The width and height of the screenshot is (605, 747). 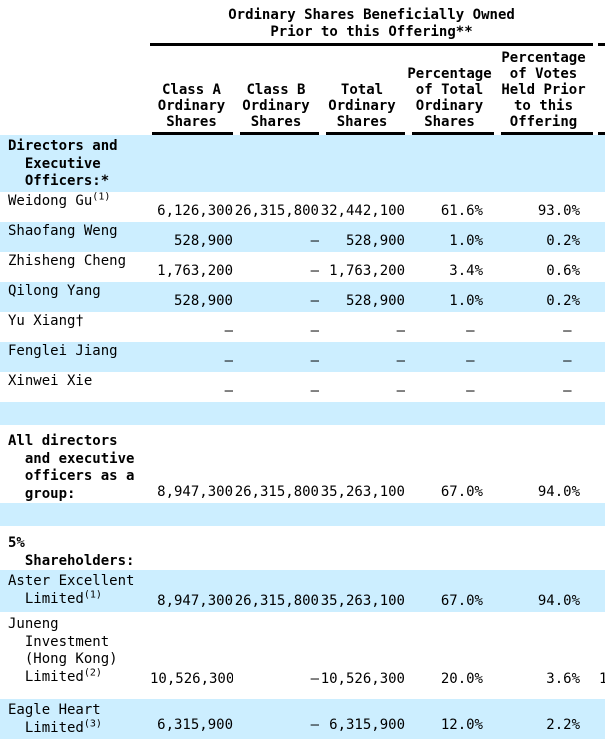 What do you see at coordinates (63, 650) in the screenshot?
I see `shareholder-name-text: Juneng Investment (Hong Kong) Limited` at bounding box center [63, 650].